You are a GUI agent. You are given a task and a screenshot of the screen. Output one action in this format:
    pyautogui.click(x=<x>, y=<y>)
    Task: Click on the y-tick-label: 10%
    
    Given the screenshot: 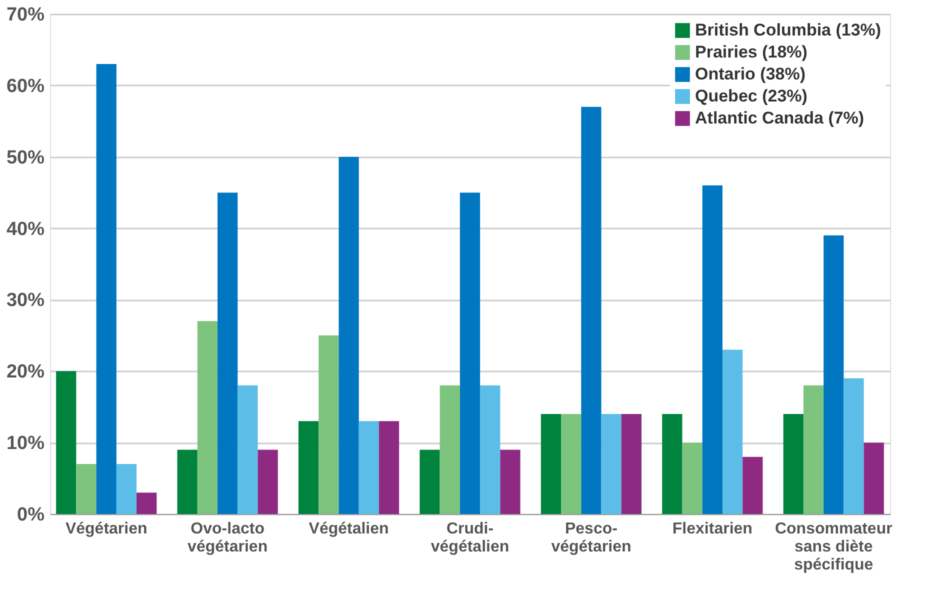 What is the action you would take?
    pyautogui.click(x=25, y=443)
    